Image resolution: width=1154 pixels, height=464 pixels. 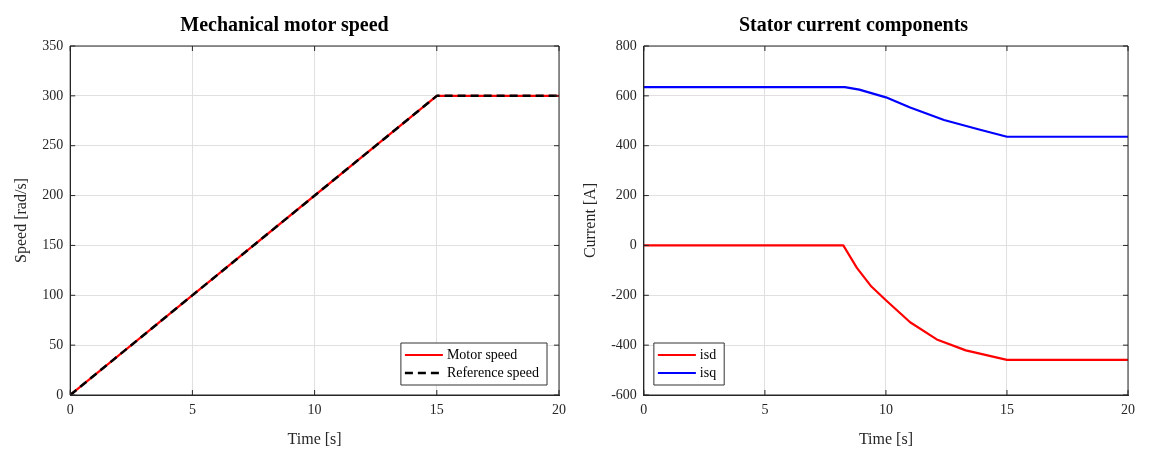 What do you see at coordinates (624, 394) in the screenshot?
I see `y-tick-label: -600` at bounding box center [624, 394].